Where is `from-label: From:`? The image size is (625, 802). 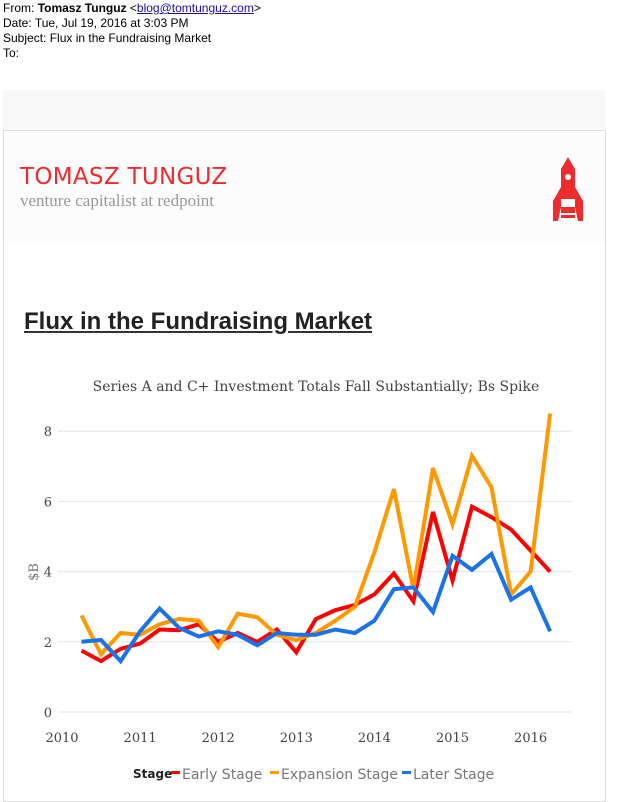 from-label: From: is located at coordinates (19, 8).